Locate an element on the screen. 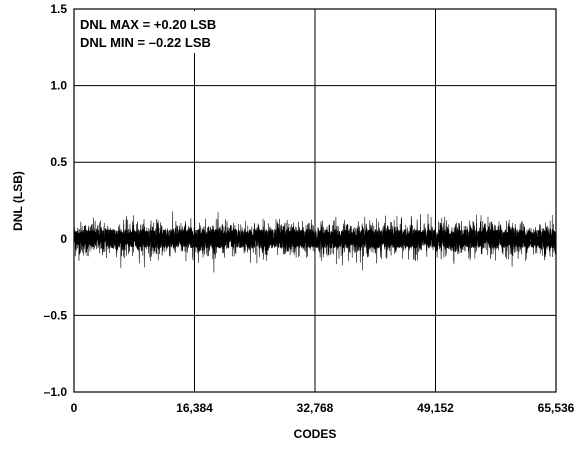  x-tick-label: 32,768 is located at coordinates (315, 408).